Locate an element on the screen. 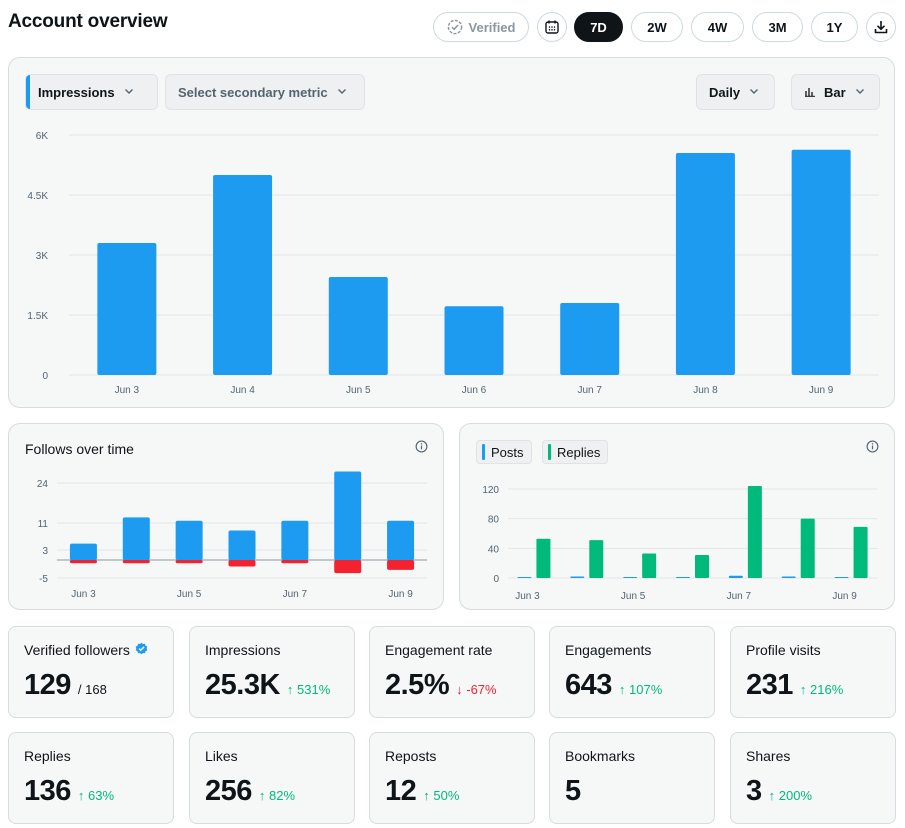 This screenshot has height=828, width=905. stat-card: Engagements 643 ↑ 107% is located at coordinates (632, 672).